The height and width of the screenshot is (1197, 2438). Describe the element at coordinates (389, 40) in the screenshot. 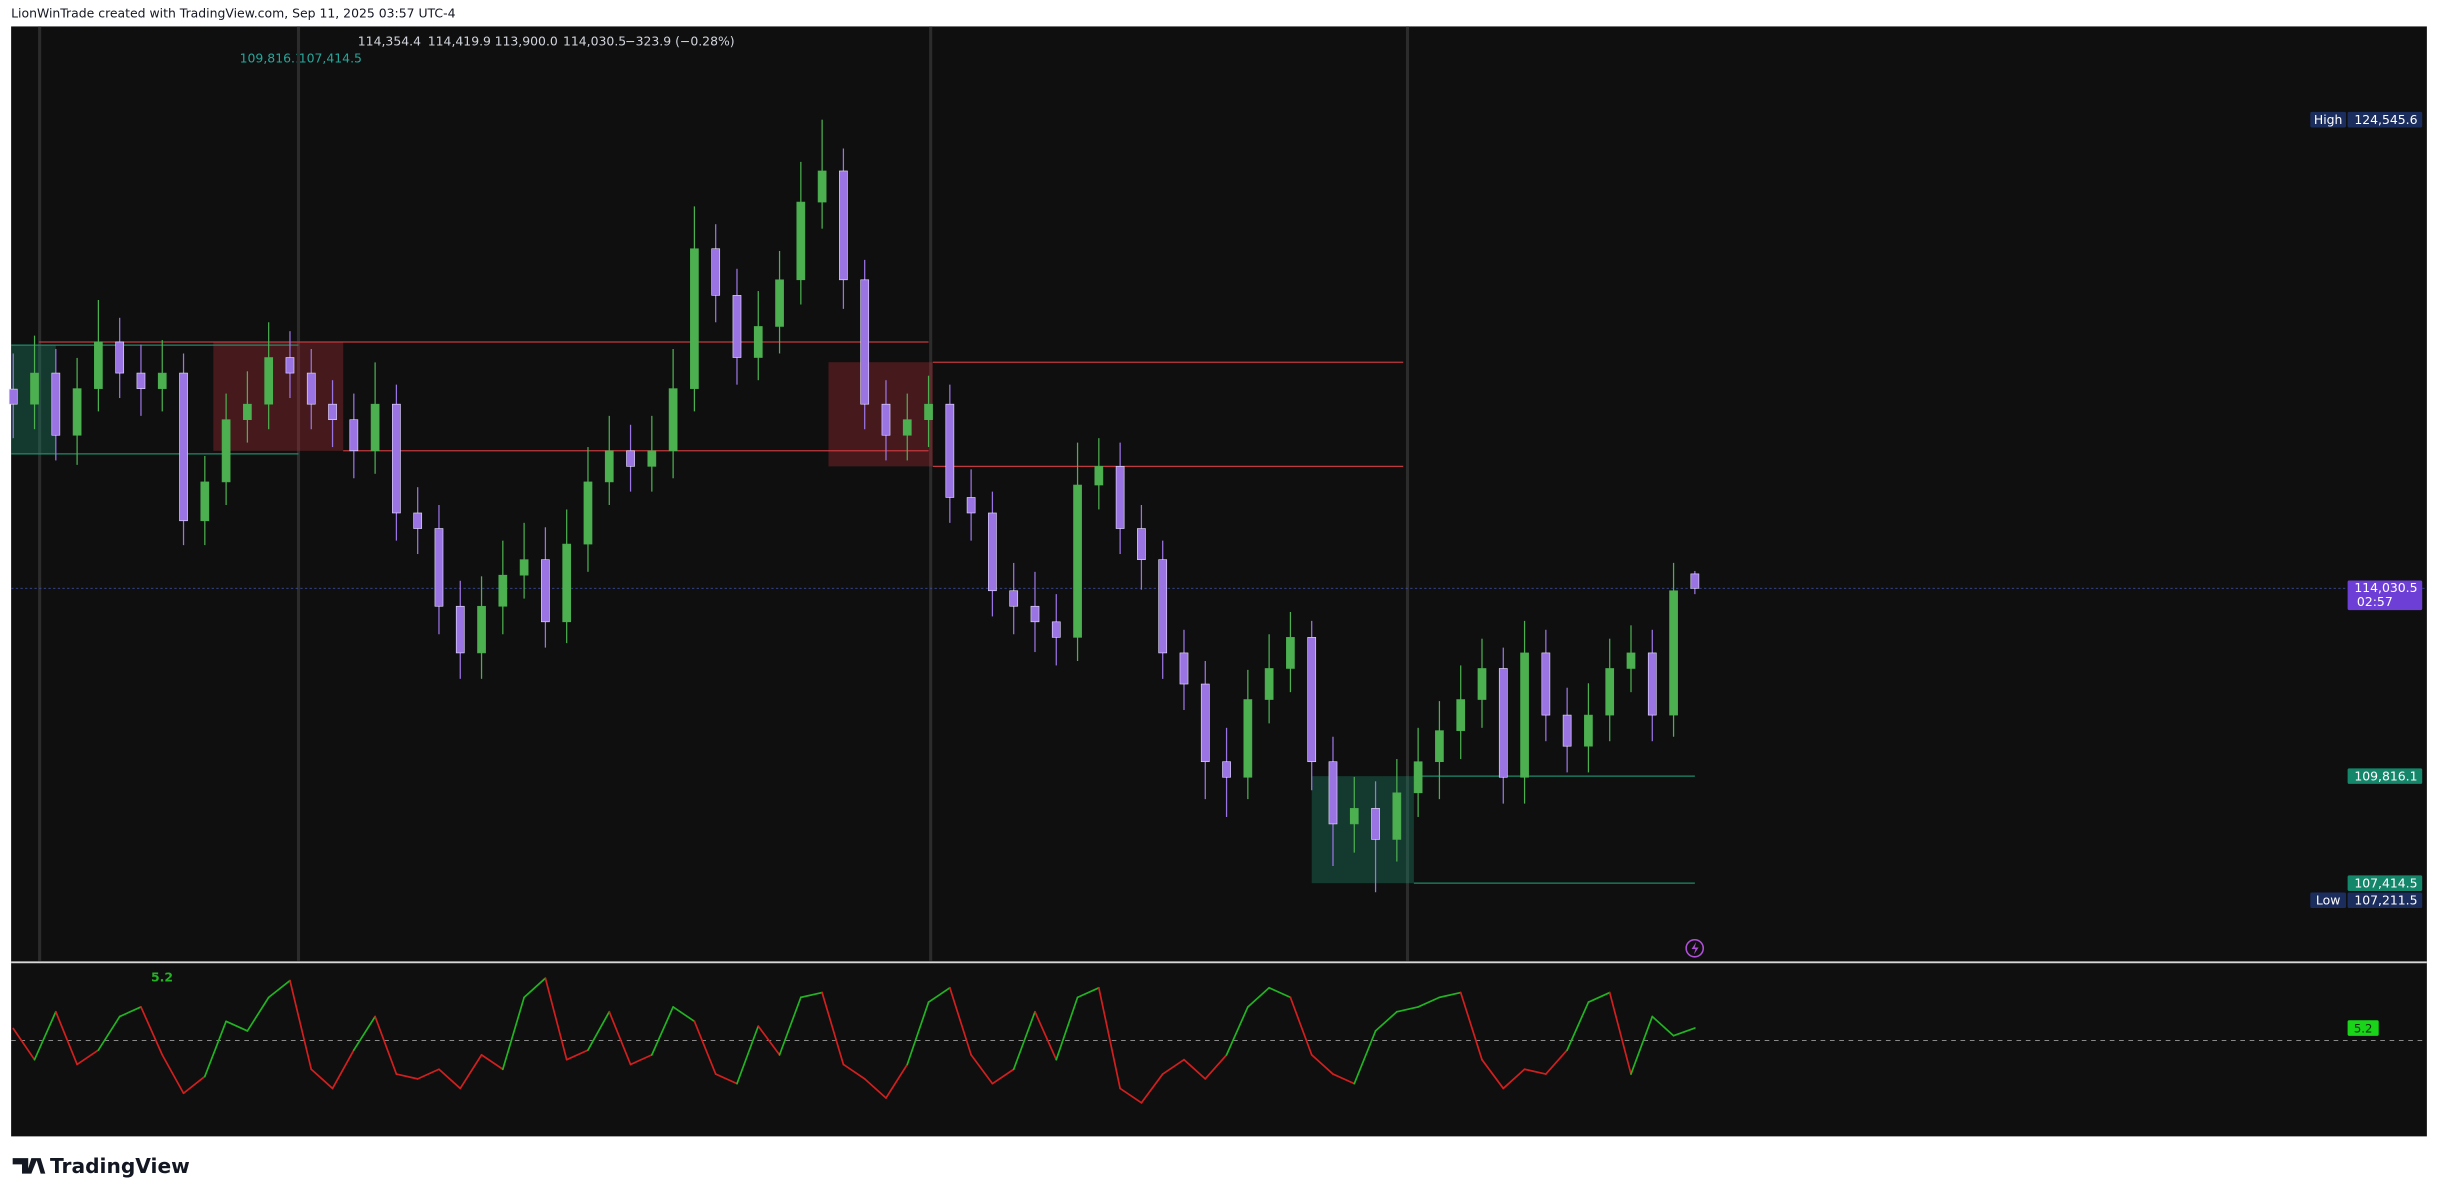

I see `ohlc-value: 114,354.4` at that location.